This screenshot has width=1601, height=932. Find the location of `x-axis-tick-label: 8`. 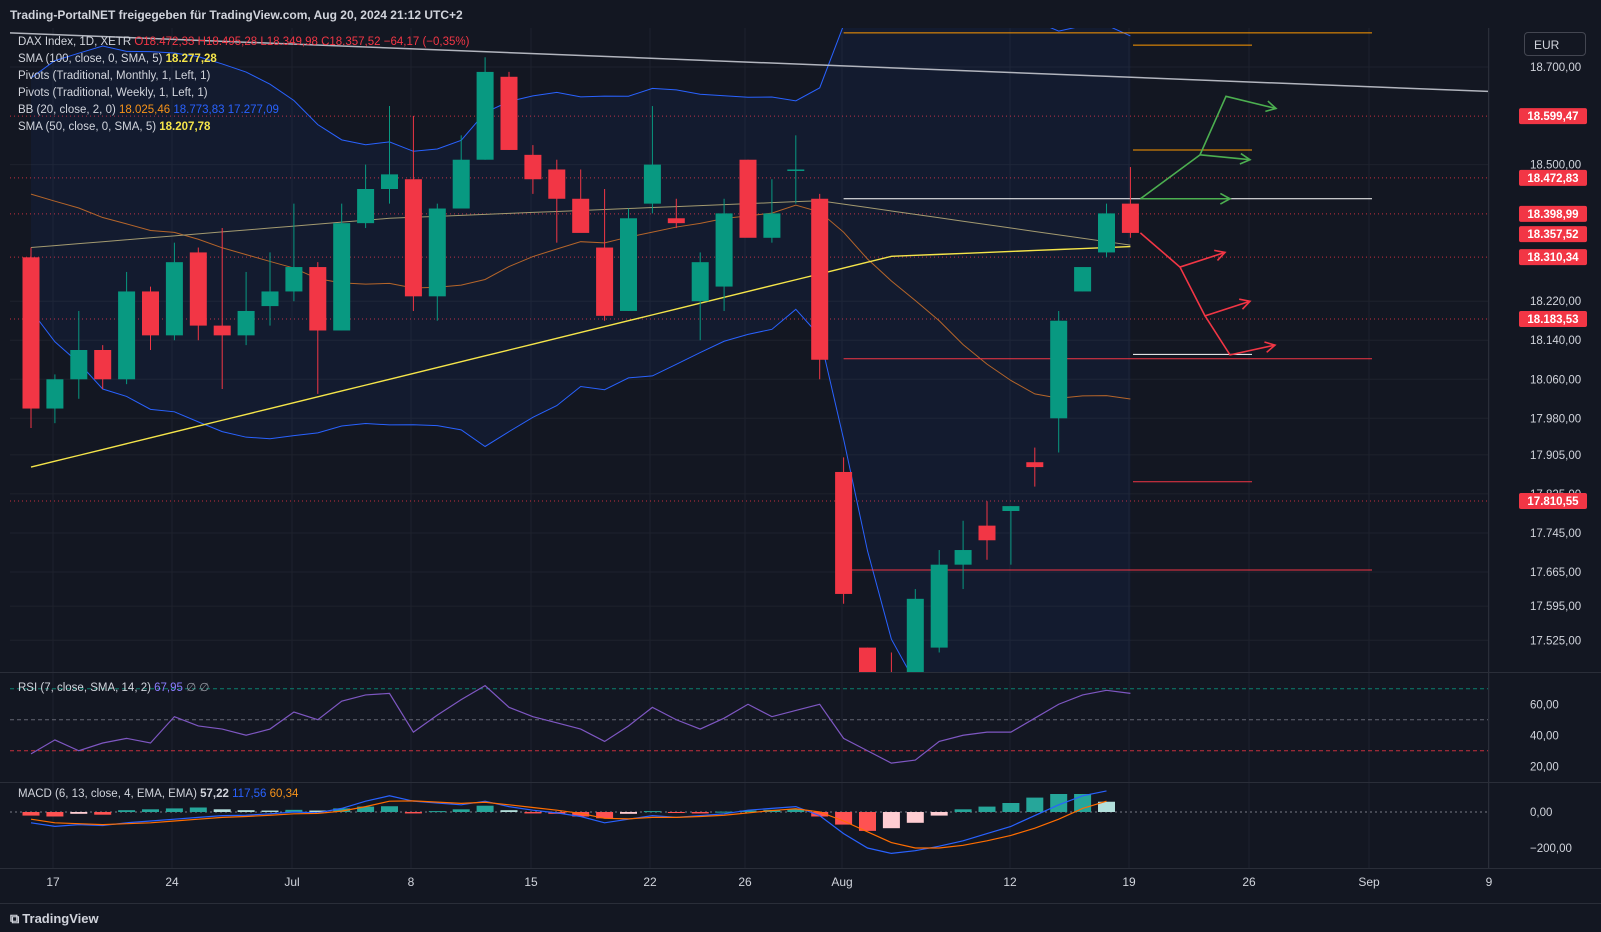

x-axis-tick-label: 8 is located at coordinates (411, 882).